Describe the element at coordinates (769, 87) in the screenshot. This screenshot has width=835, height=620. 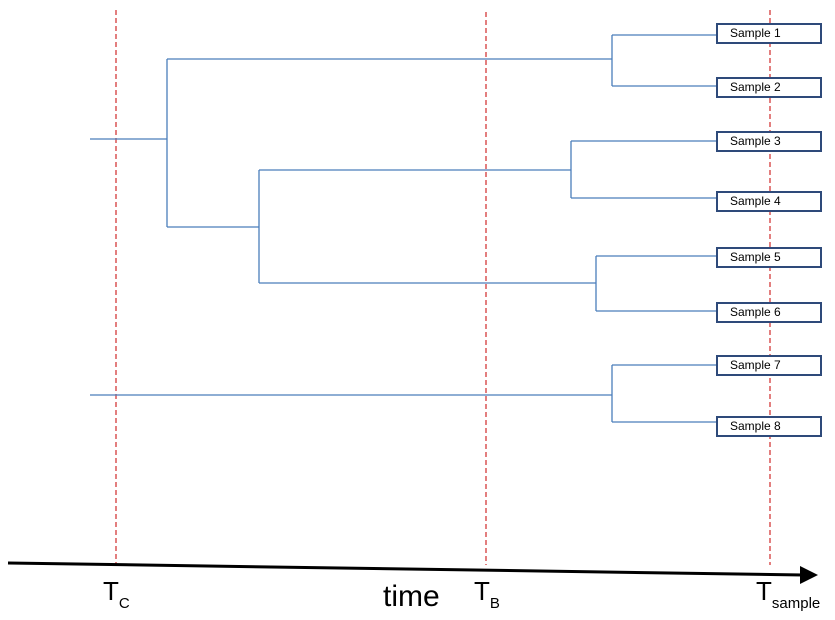
I see `sample-box-2: Sample 2` at that location.